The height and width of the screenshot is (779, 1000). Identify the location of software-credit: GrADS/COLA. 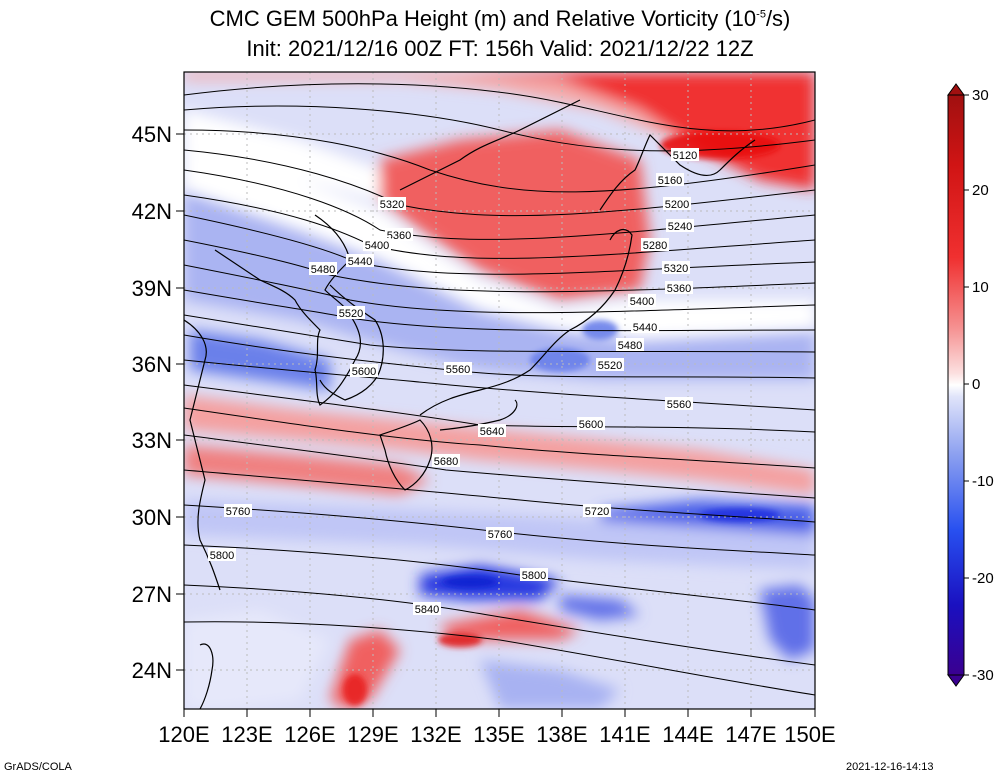
(38, 767).